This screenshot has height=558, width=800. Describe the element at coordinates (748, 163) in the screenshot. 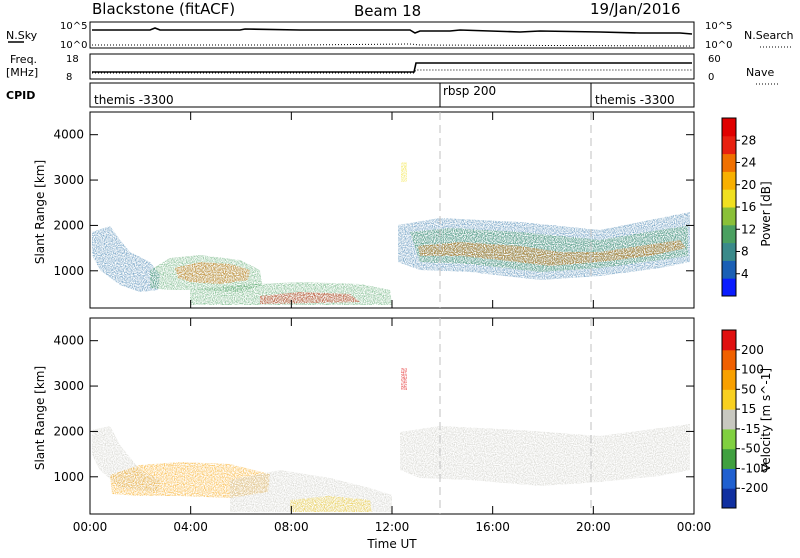

I see `colorbar-tick-label: 24` at that location.